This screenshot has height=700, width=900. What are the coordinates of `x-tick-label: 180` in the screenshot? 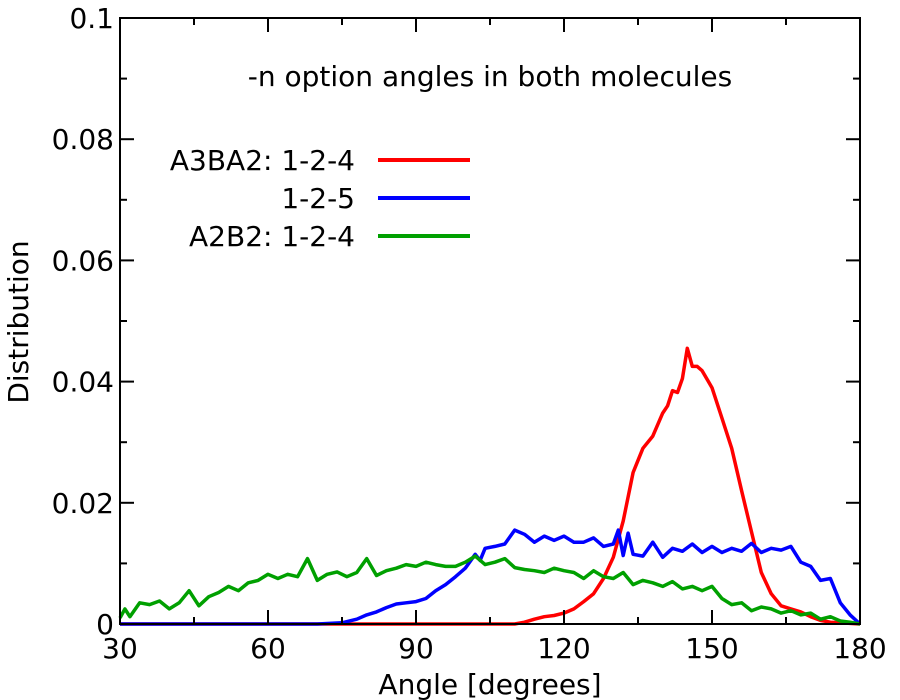 It's located at (859, 648).